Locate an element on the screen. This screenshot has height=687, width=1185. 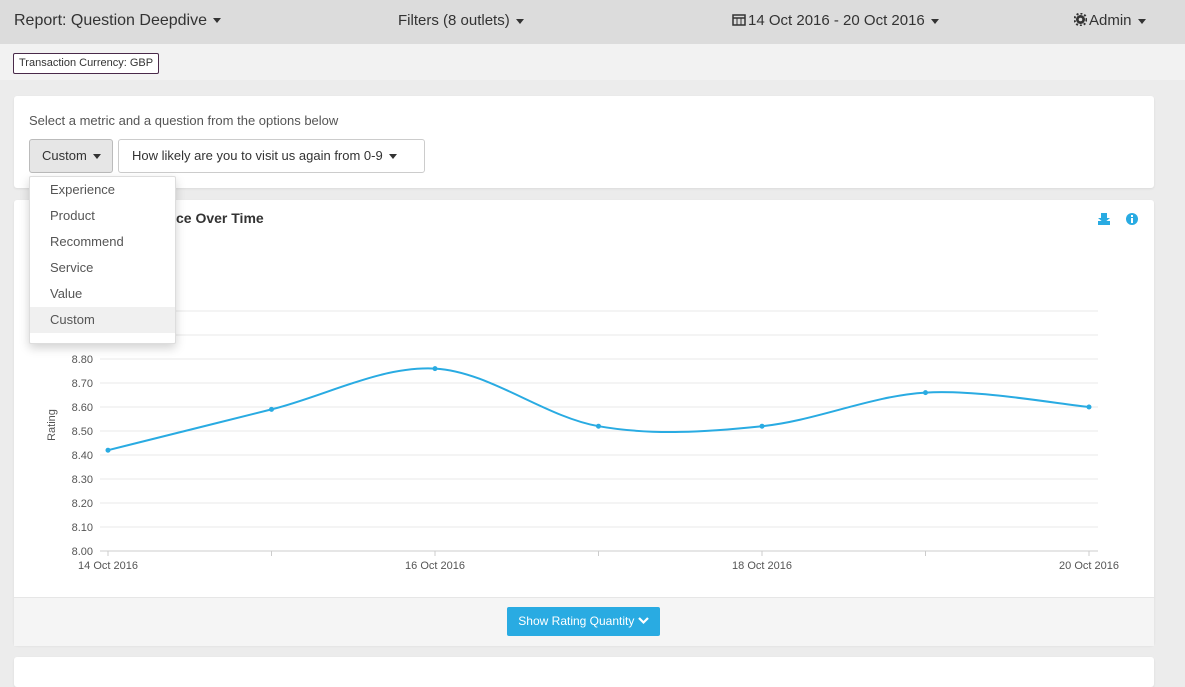
date-menu: 14 Oct 2016 - 20 Oct 2016 is located at coordinates (835, 20).